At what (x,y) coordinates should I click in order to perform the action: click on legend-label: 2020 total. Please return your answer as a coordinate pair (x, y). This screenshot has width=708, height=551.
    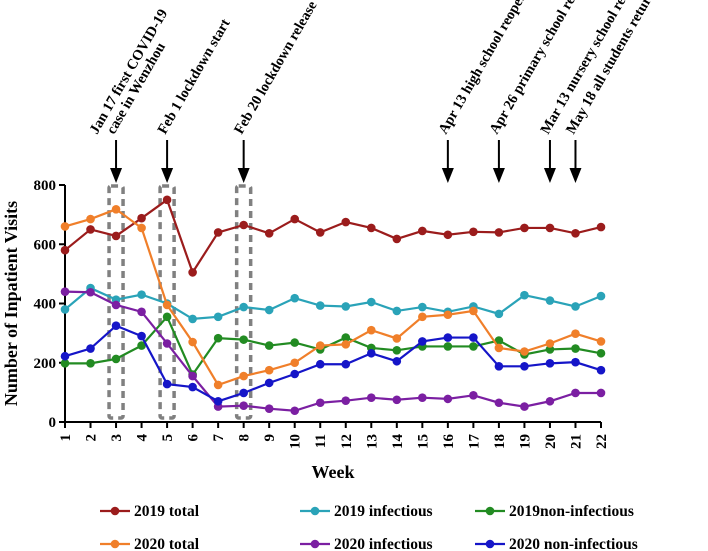
    Looking at the image, I should click on (167, 543).